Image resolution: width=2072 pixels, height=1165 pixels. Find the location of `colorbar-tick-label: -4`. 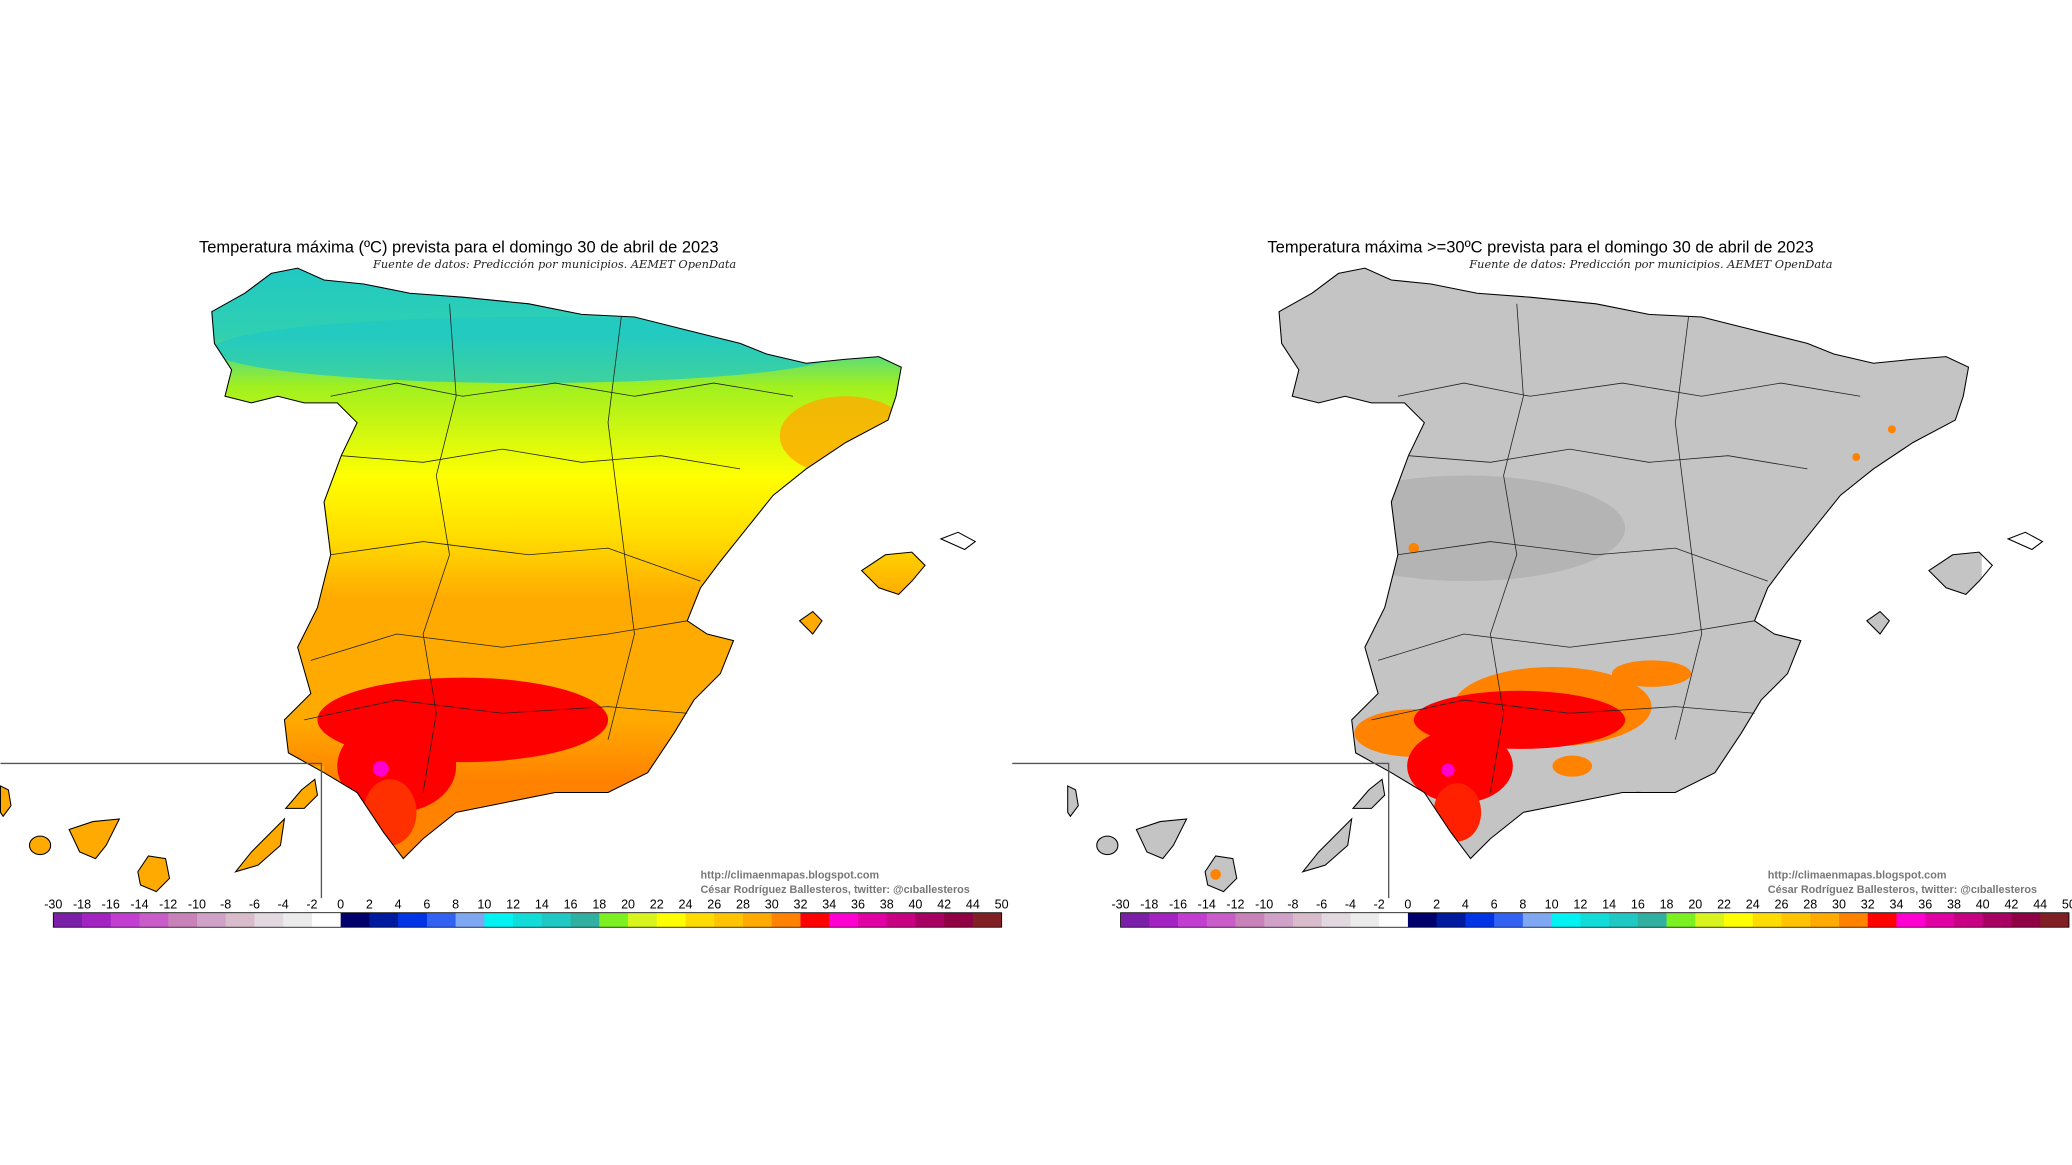

colorbar-tick-label: -4 is located at coordinates (1350, 905).